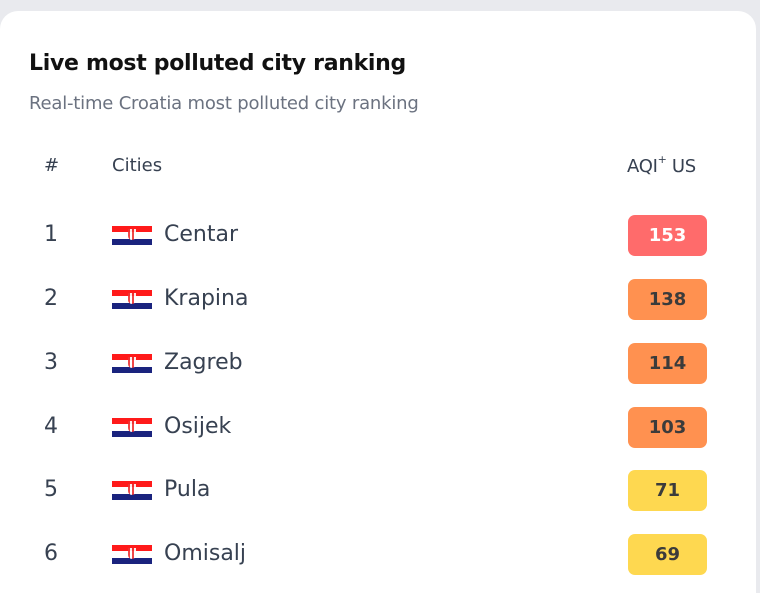 The width and height of the screenshot is (760, 593). I want to click on aqi-badge: 114, so click(667, 363).